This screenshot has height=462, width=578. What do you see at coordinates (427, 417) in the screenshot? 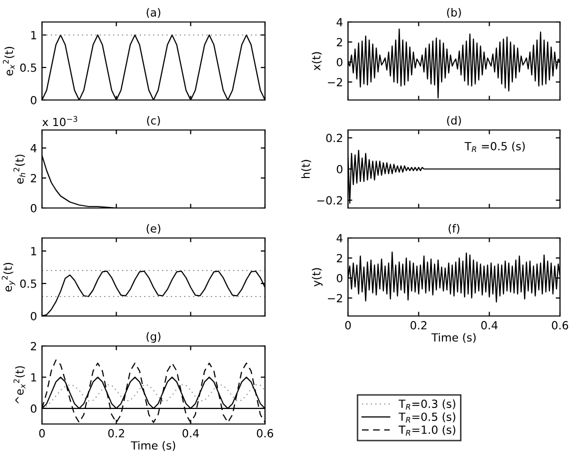
I see `legend-label: T$_{R}$=0.5 (s)` at bounding box center [427, 417].